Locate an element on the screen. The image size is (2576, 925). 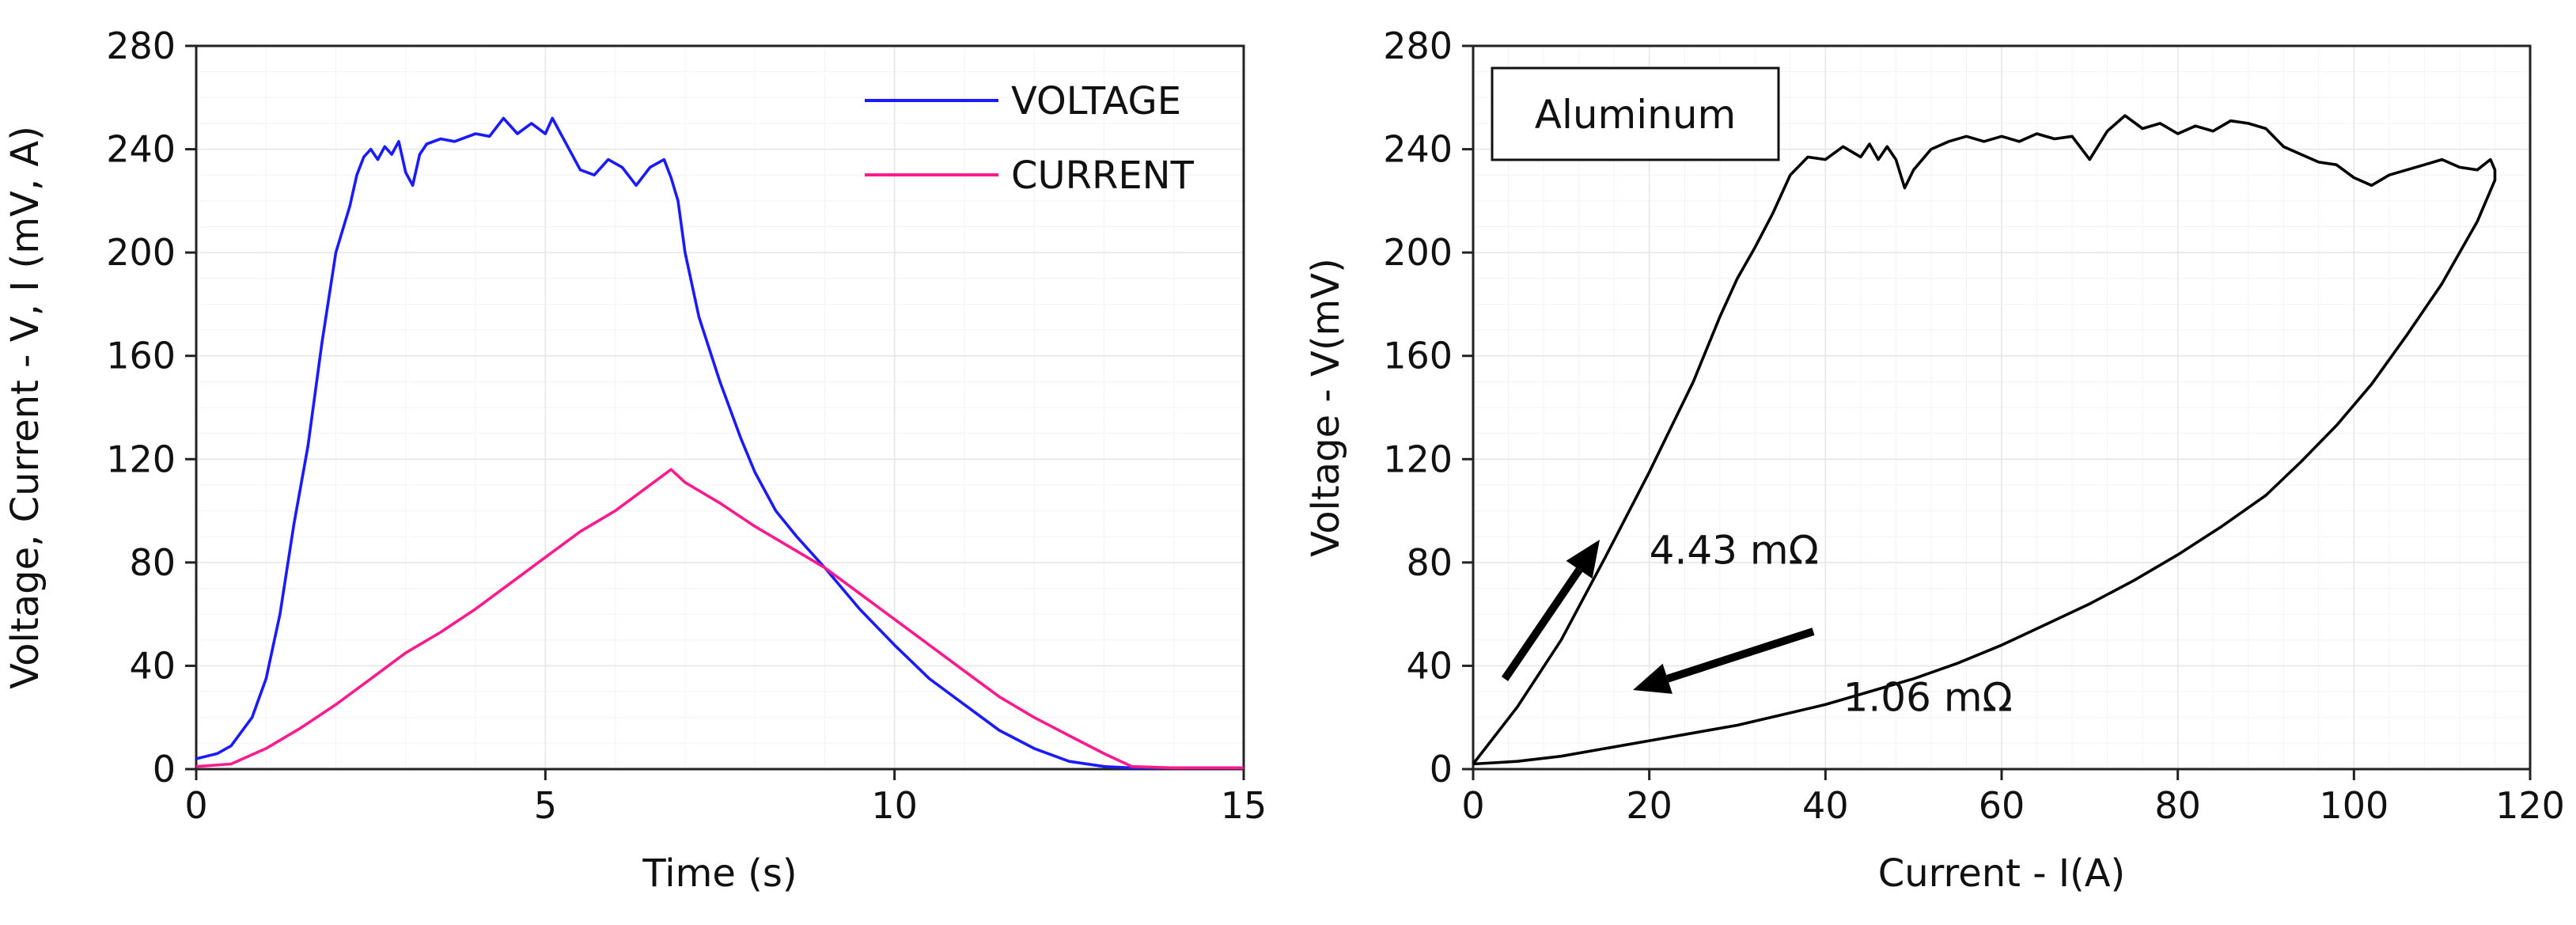
x-tick-label: 5 is located at coordinates (545, 805).